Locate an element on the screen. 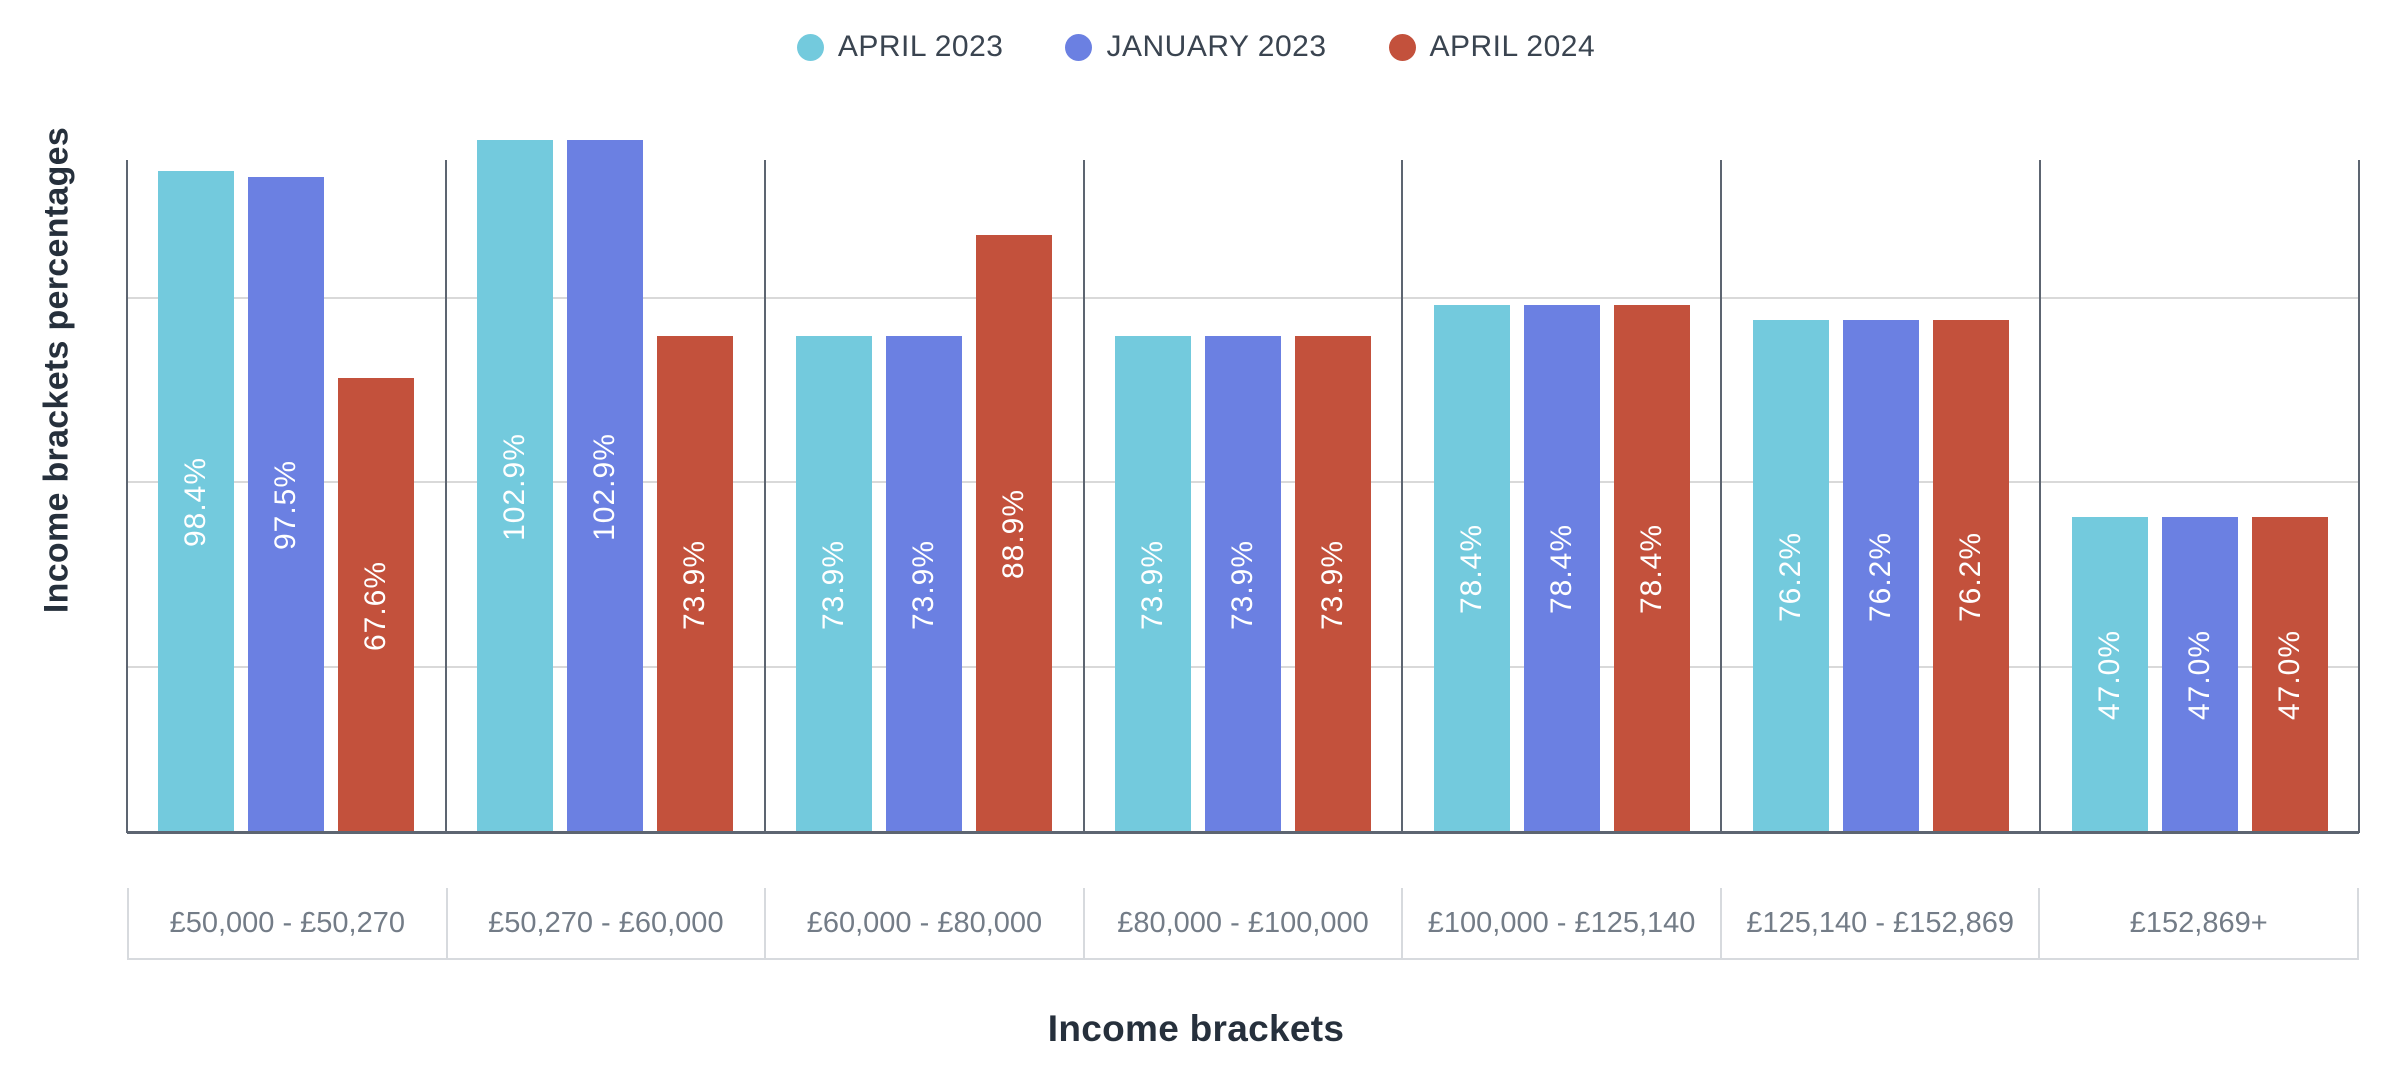  bar-value-label: 97.5% is located at coordinates (286, 505).